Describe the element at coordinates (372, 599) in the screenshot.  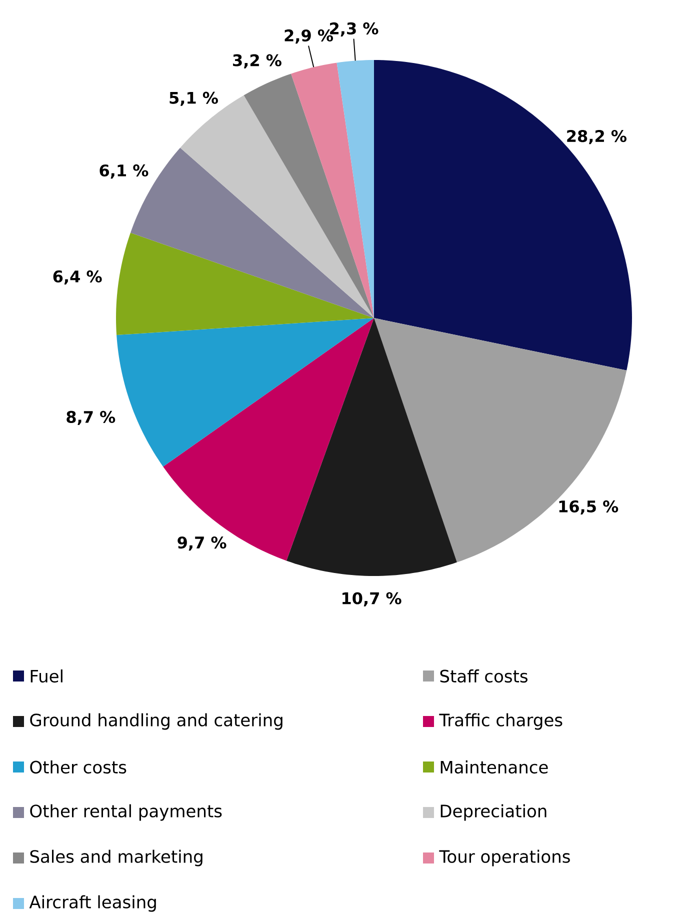
I see `data-label: 10,7 %` at that location.